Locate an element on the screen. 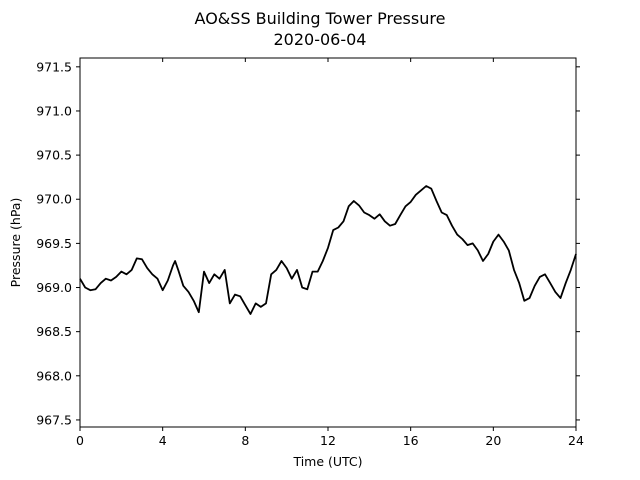 This screenshot has width=640, height=480. chart-subtitle: 2020-06-04 is located at coordinates (320, 39).